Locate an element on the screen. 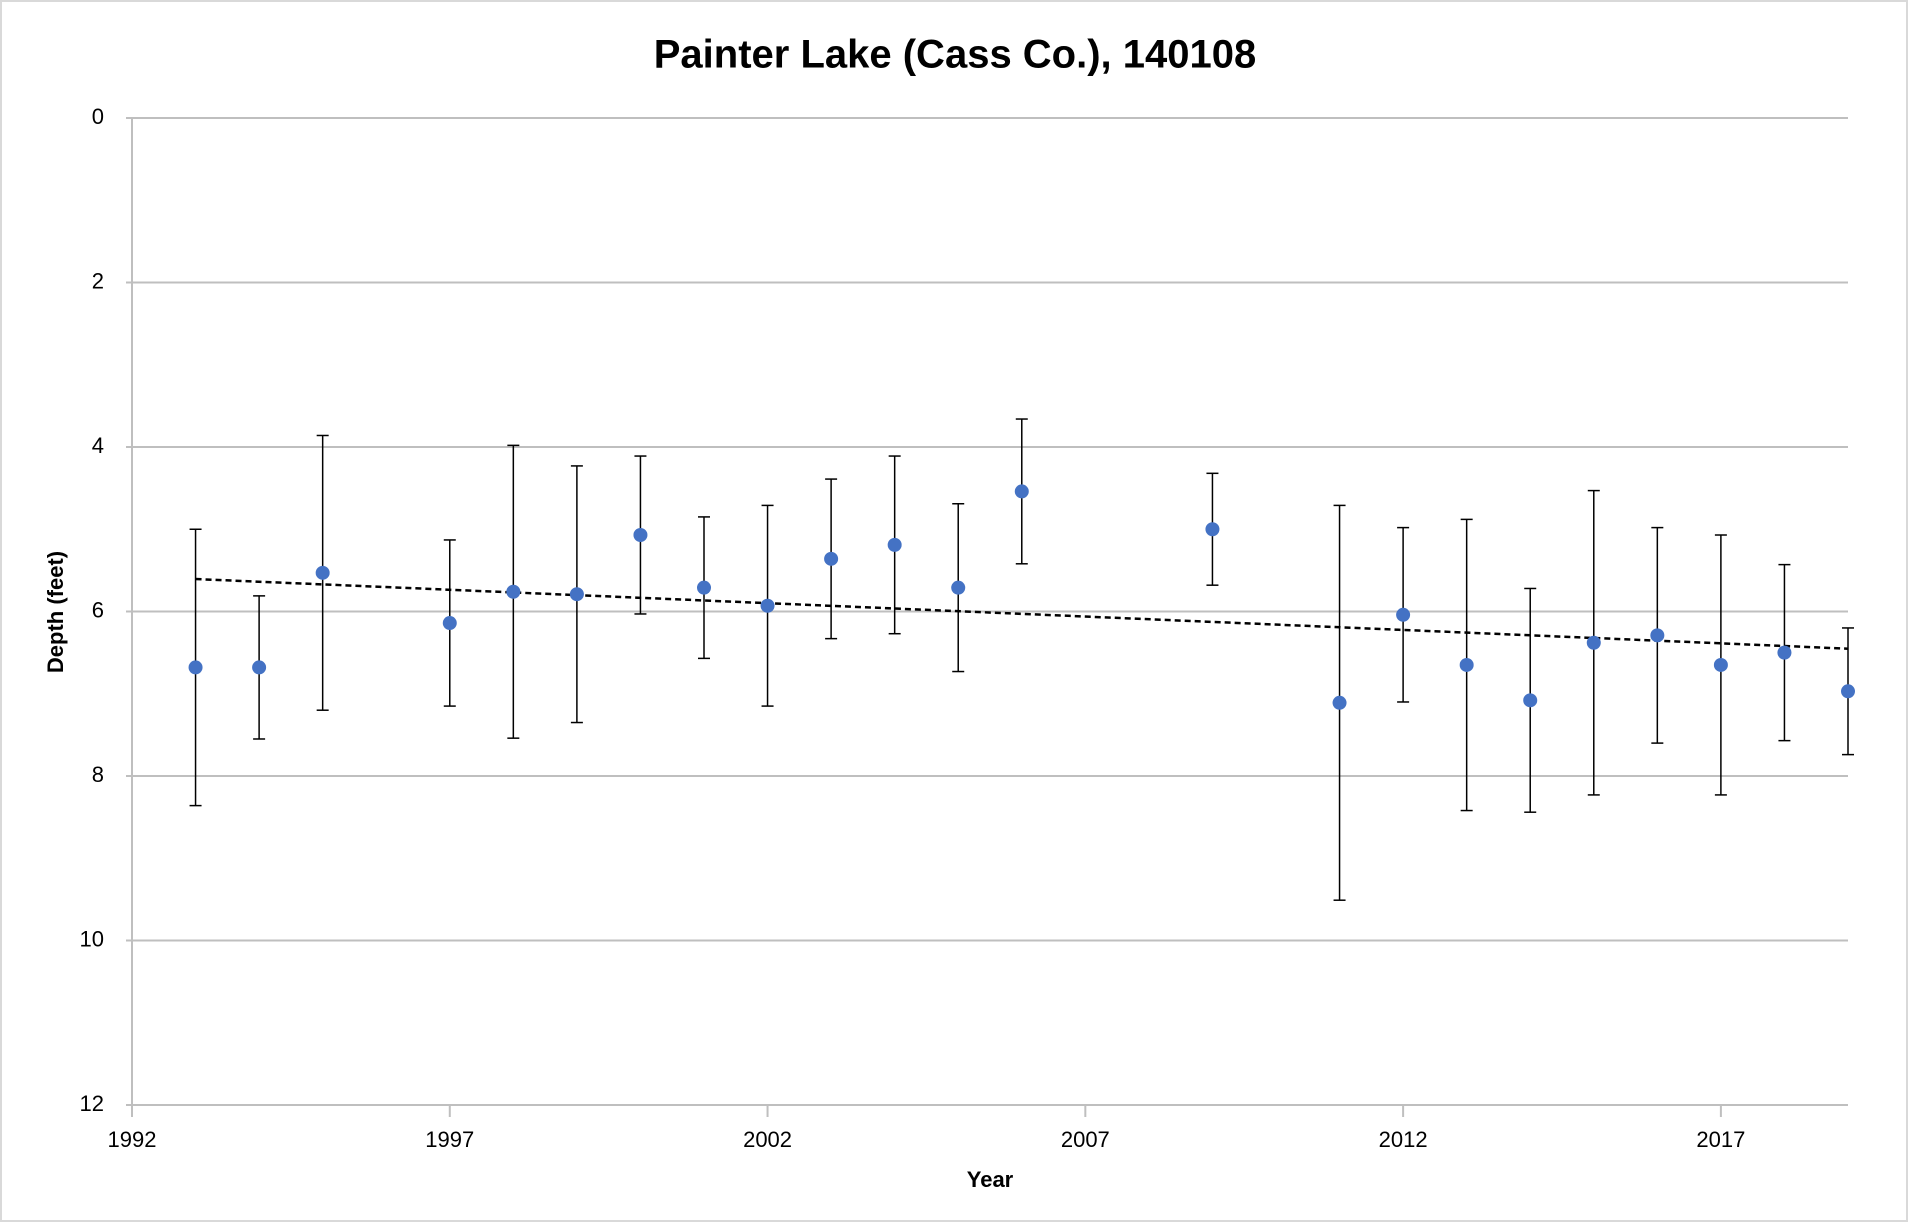 This screenshot has width=1910, height=1224. x-tick-label: 2002 is located at coordinates (767, 1139).